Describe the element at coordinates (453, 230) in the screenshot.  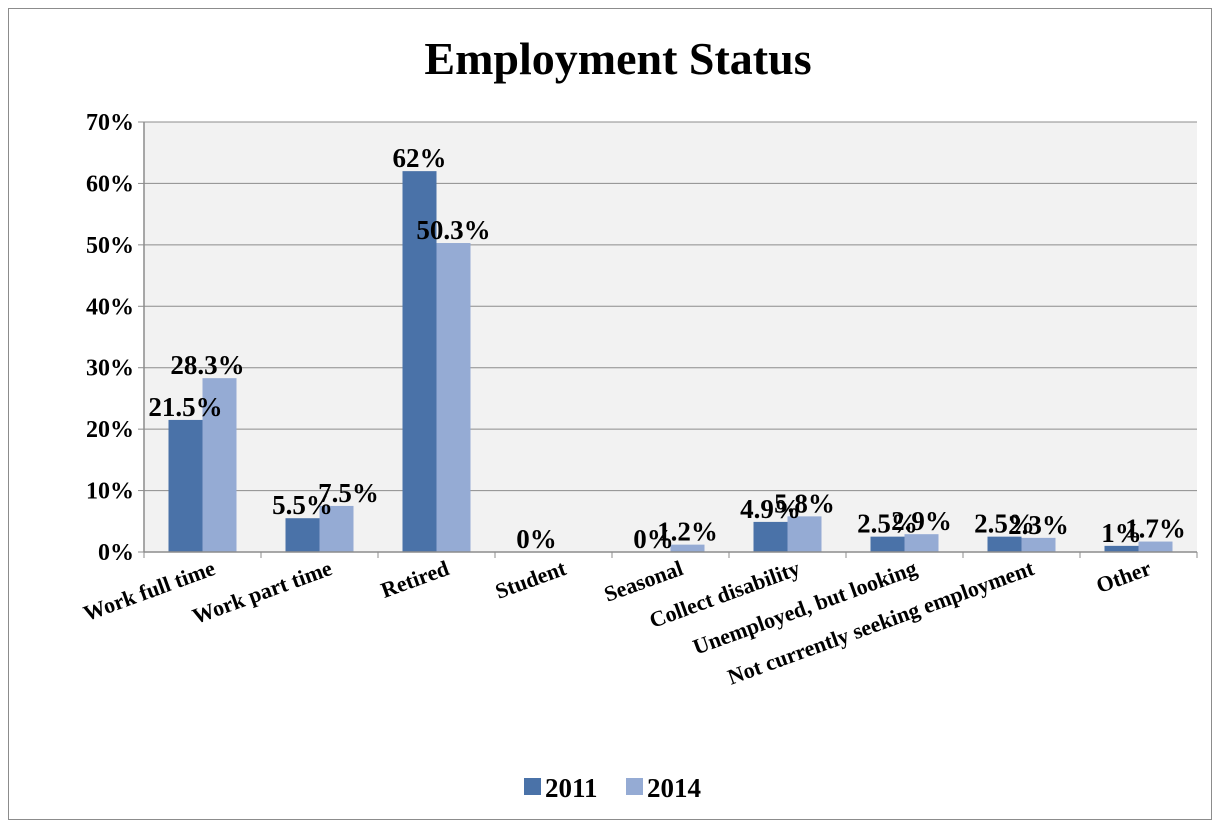
I see `data-label: 50.3%` at that location.